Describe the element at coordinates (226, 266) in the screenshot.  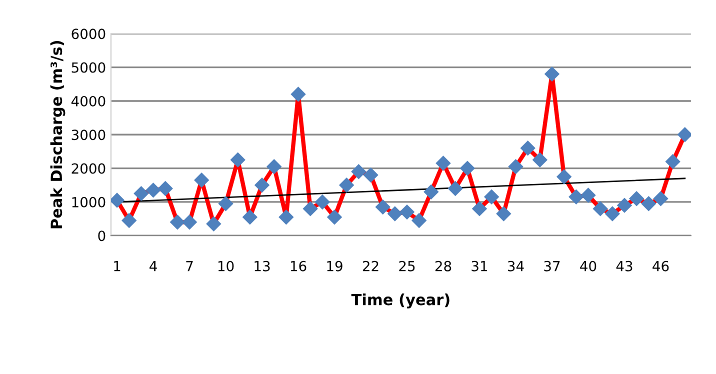
I see `x-tick-label: 10` at that location.